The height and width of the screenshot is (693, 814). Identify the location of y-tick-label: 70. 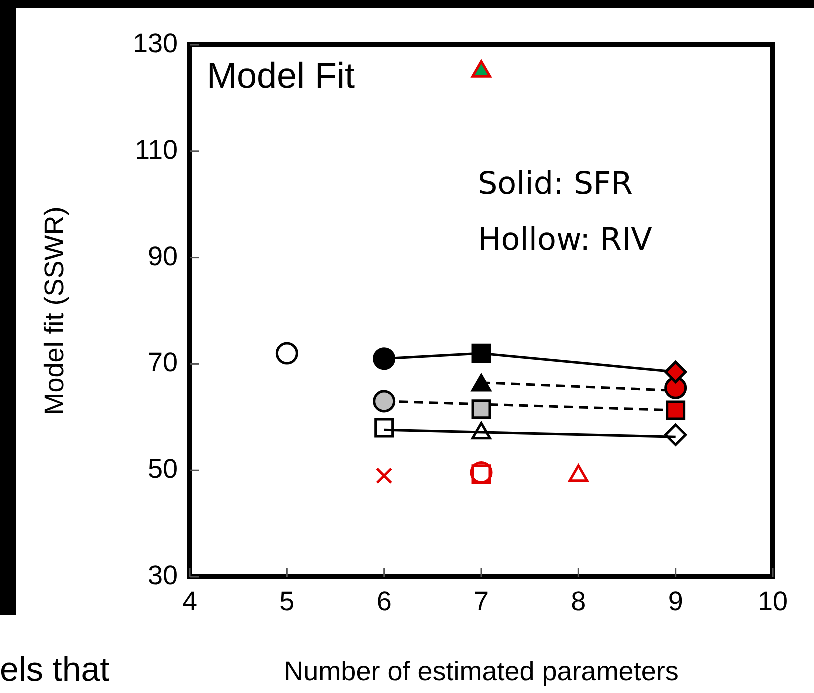
(163, 363).